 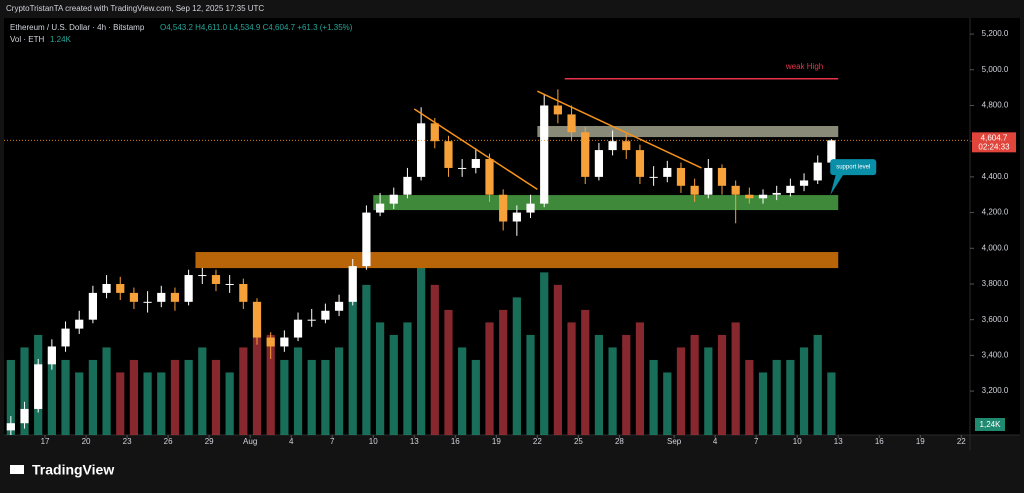 What do you see at coordinates (920, 441) in the screenshot?
I see `x-tick-label: 19` at bounding box center [920, 441].